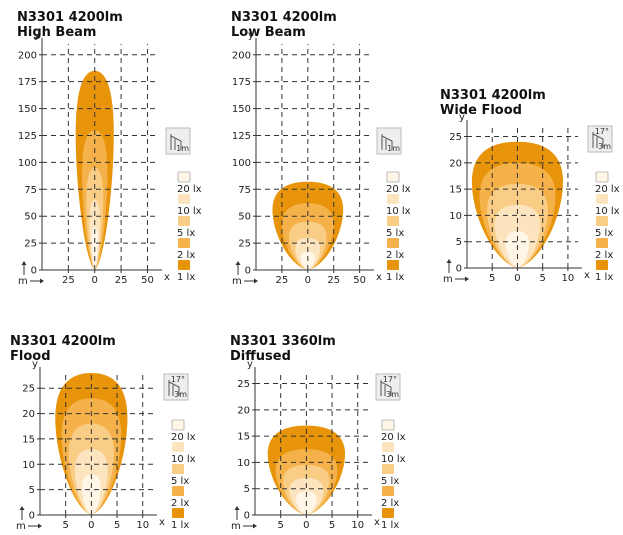  What do you see at coordinates (282, 280) in the screenshot?
I see `x-tick-label: 25` at bounding box center [282, 280].